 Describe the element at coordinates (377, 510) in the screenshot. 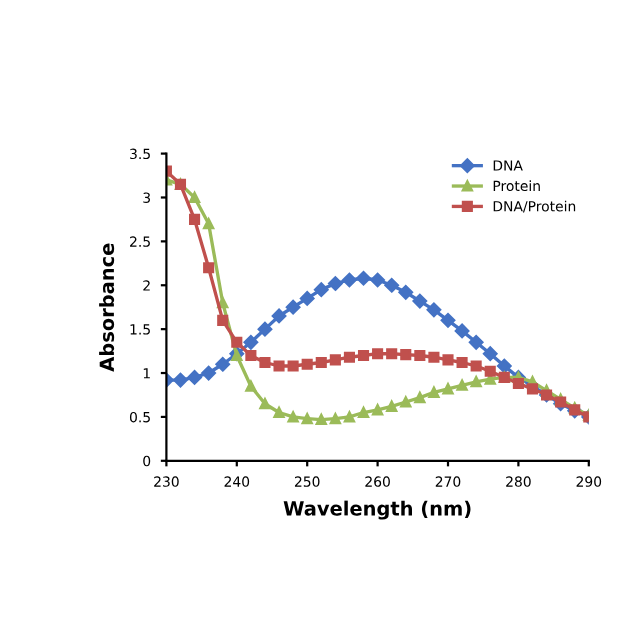

I see `x-axis-title: Wavelength (nm)` at that location.